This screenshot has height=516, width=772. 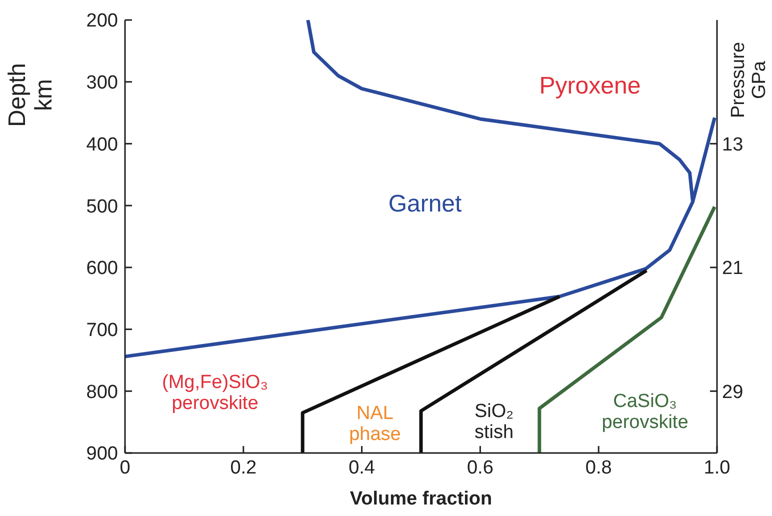 I want to click on x-tick-label: 0.8, so click(x=598, y=467).